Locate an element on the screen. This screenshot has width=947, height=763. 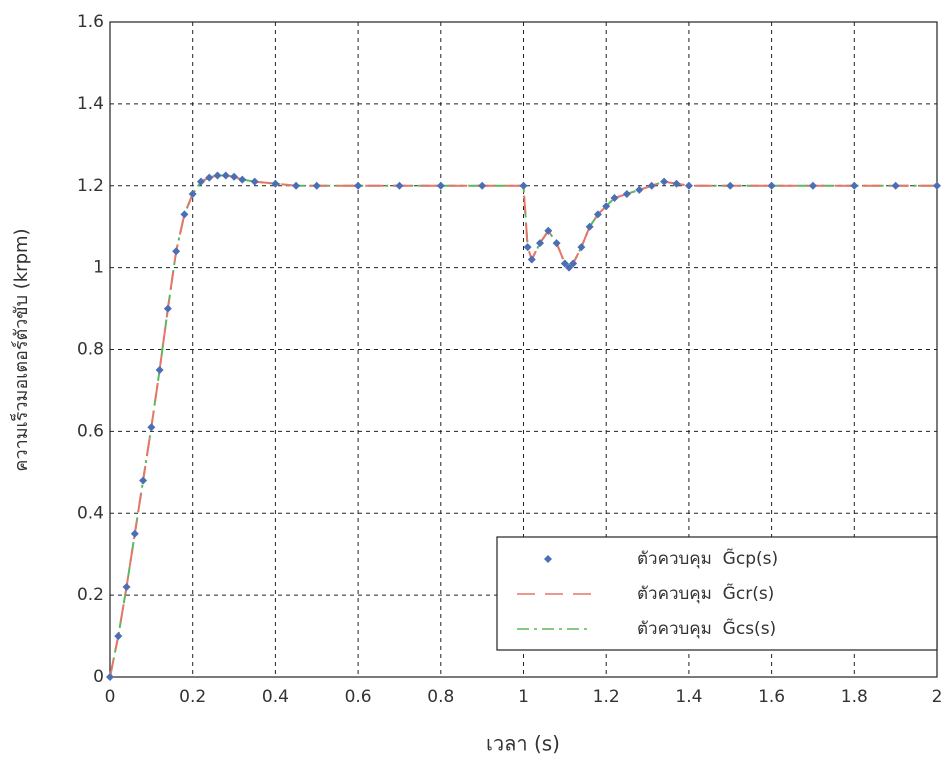
y-tick-label: 0 is located at coordinates (98, 677).